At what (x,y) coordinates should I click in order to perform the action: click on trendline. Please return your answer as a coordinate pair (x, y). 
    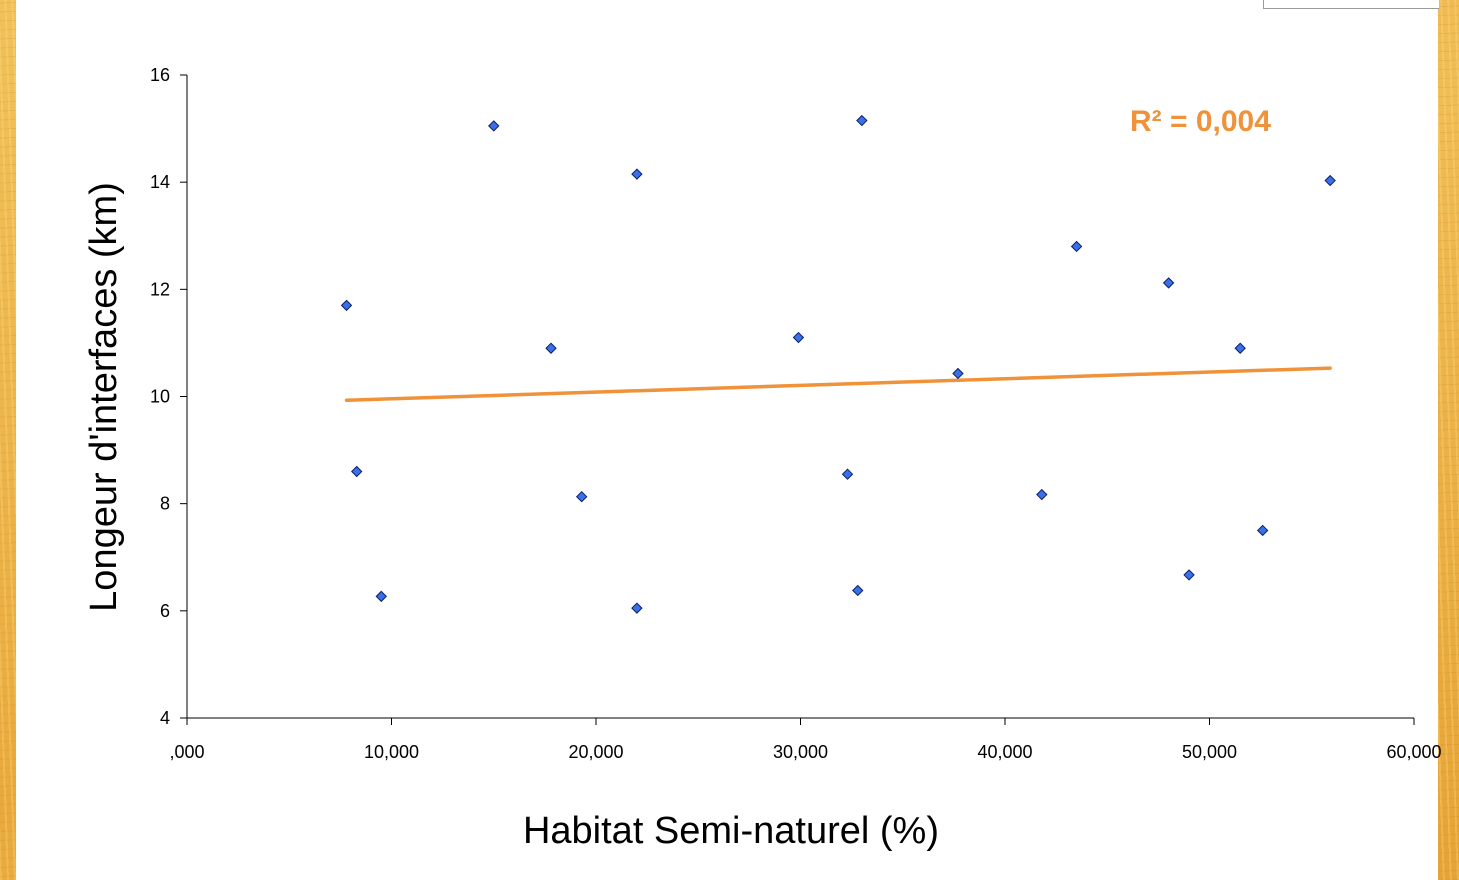
    Looking at the image, I should click on (838, 384).